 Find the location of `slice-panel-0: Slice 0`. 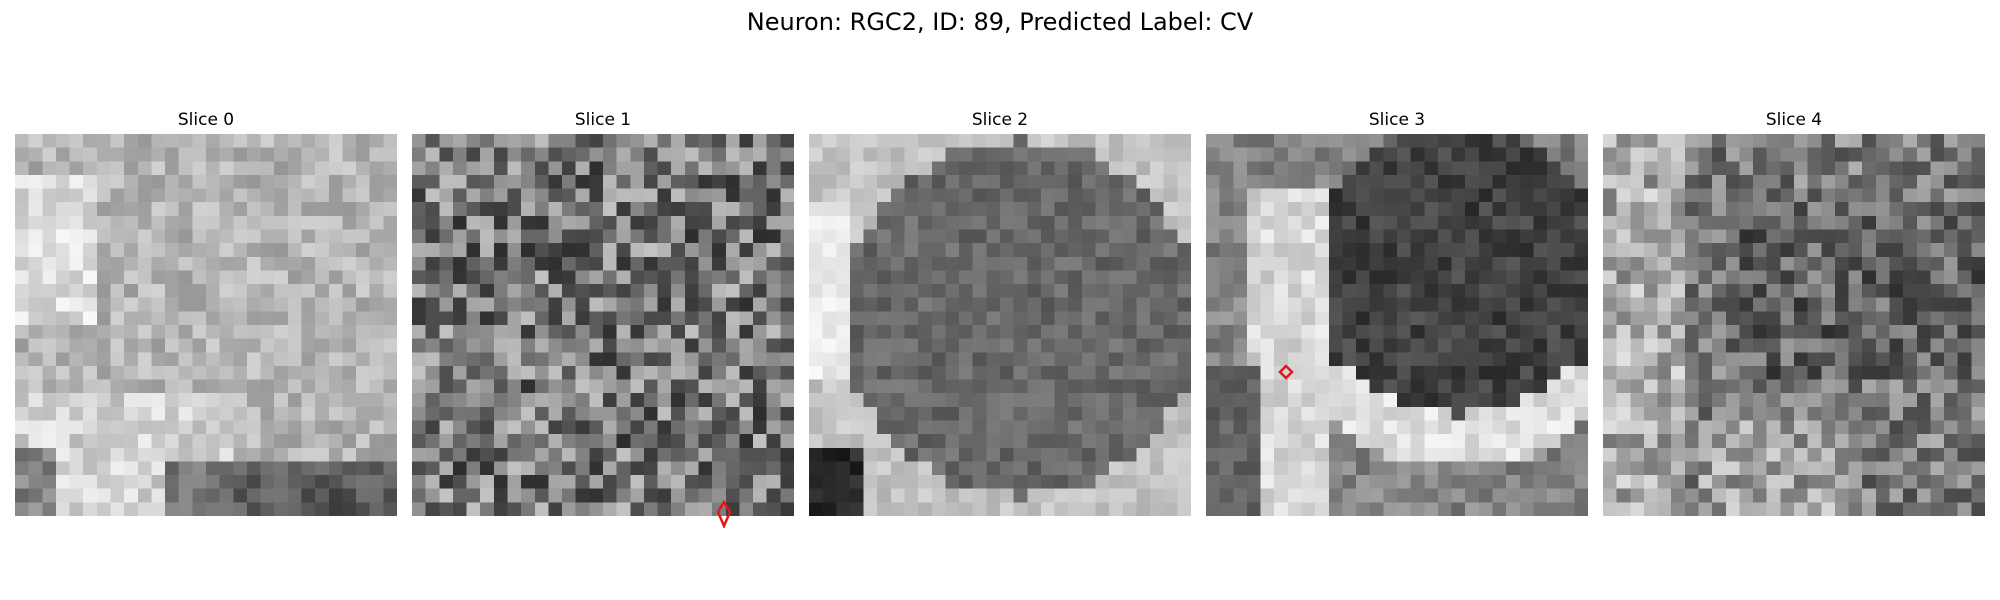

slice-panel-0: Slice 0 is located at coordinates (206, 312).